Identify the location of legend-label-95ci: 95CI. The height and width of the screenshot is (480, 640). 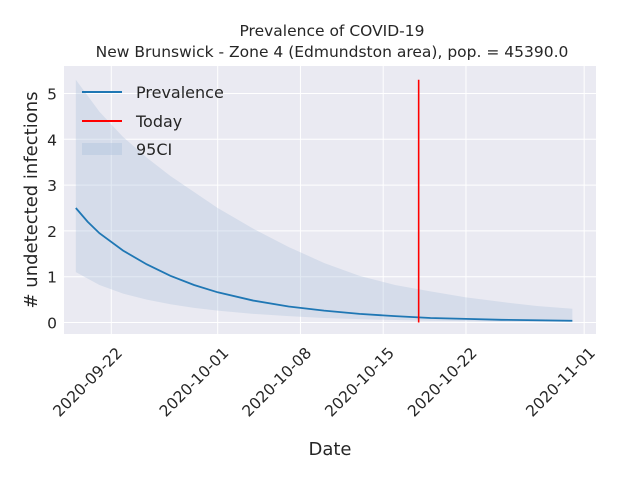
(154, 149).